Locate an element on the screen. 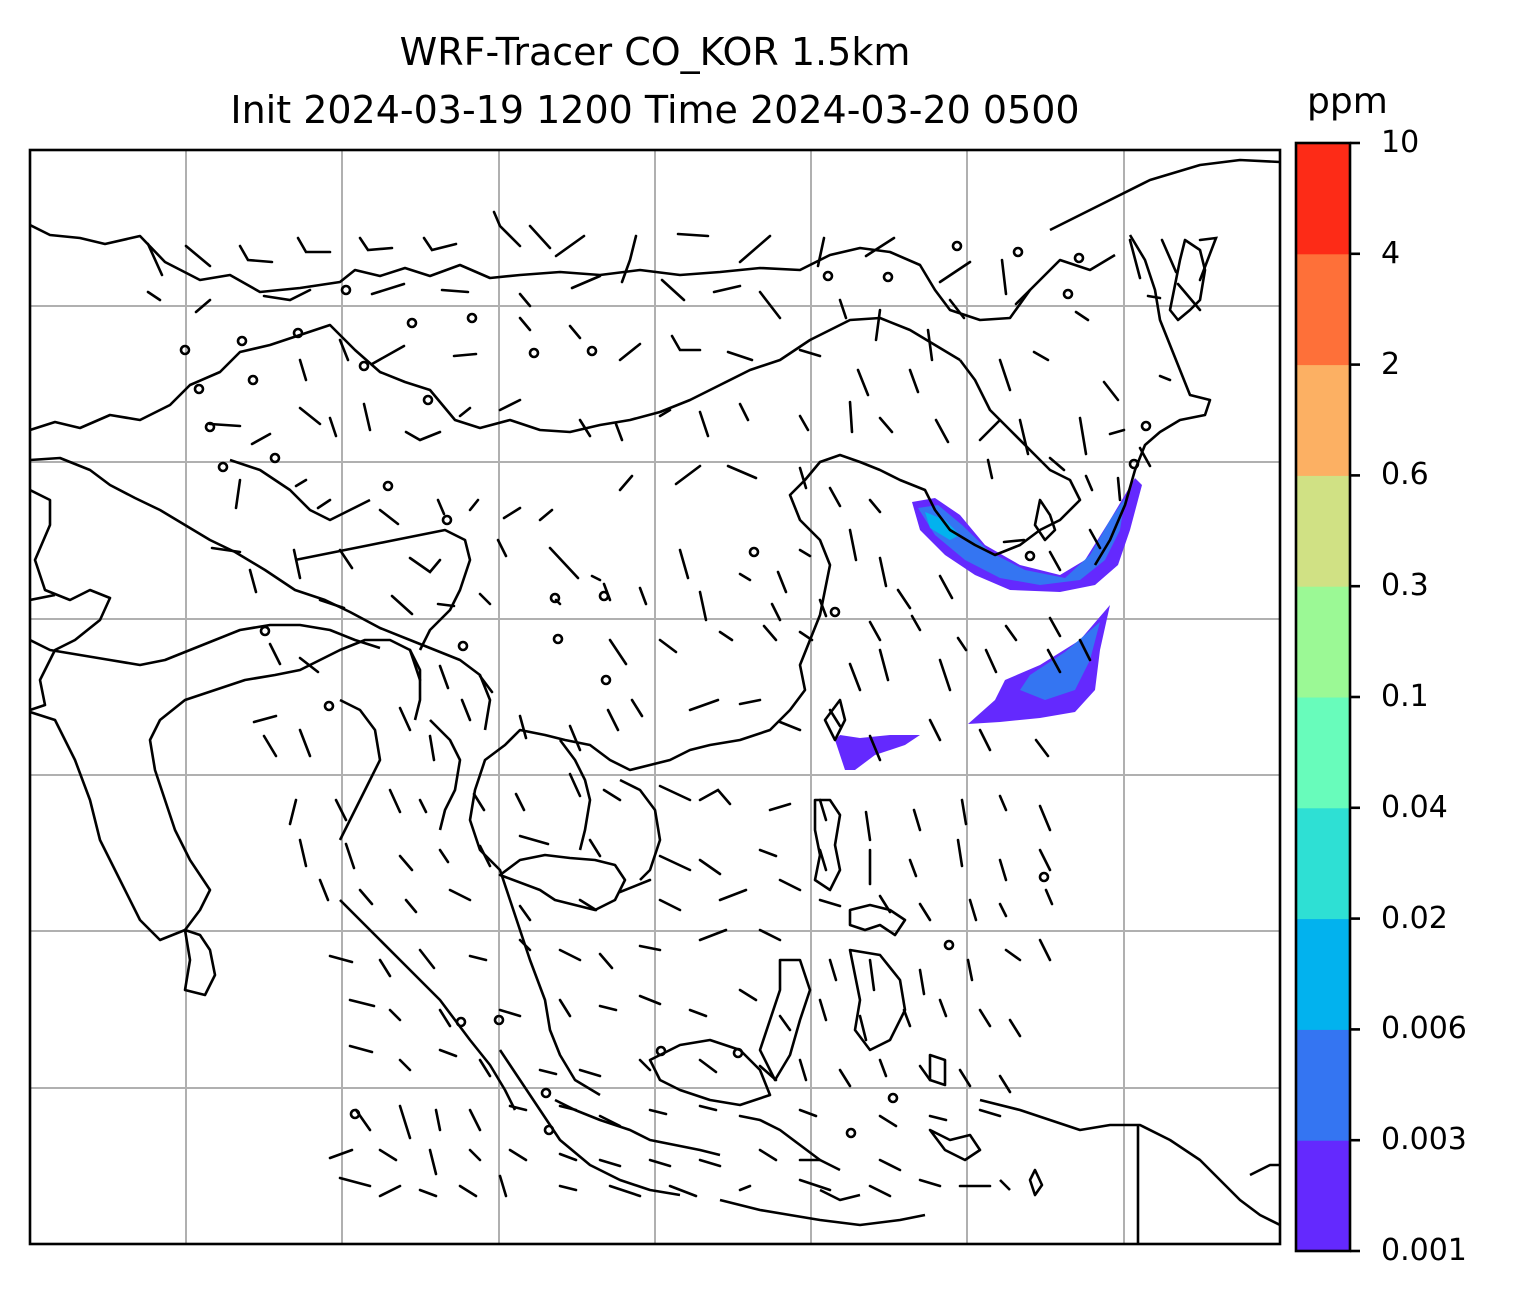 This screenshot has width=1528, height=1306. colorbar-tick-label: 0.003 is located at coordinates (1424, 1140).